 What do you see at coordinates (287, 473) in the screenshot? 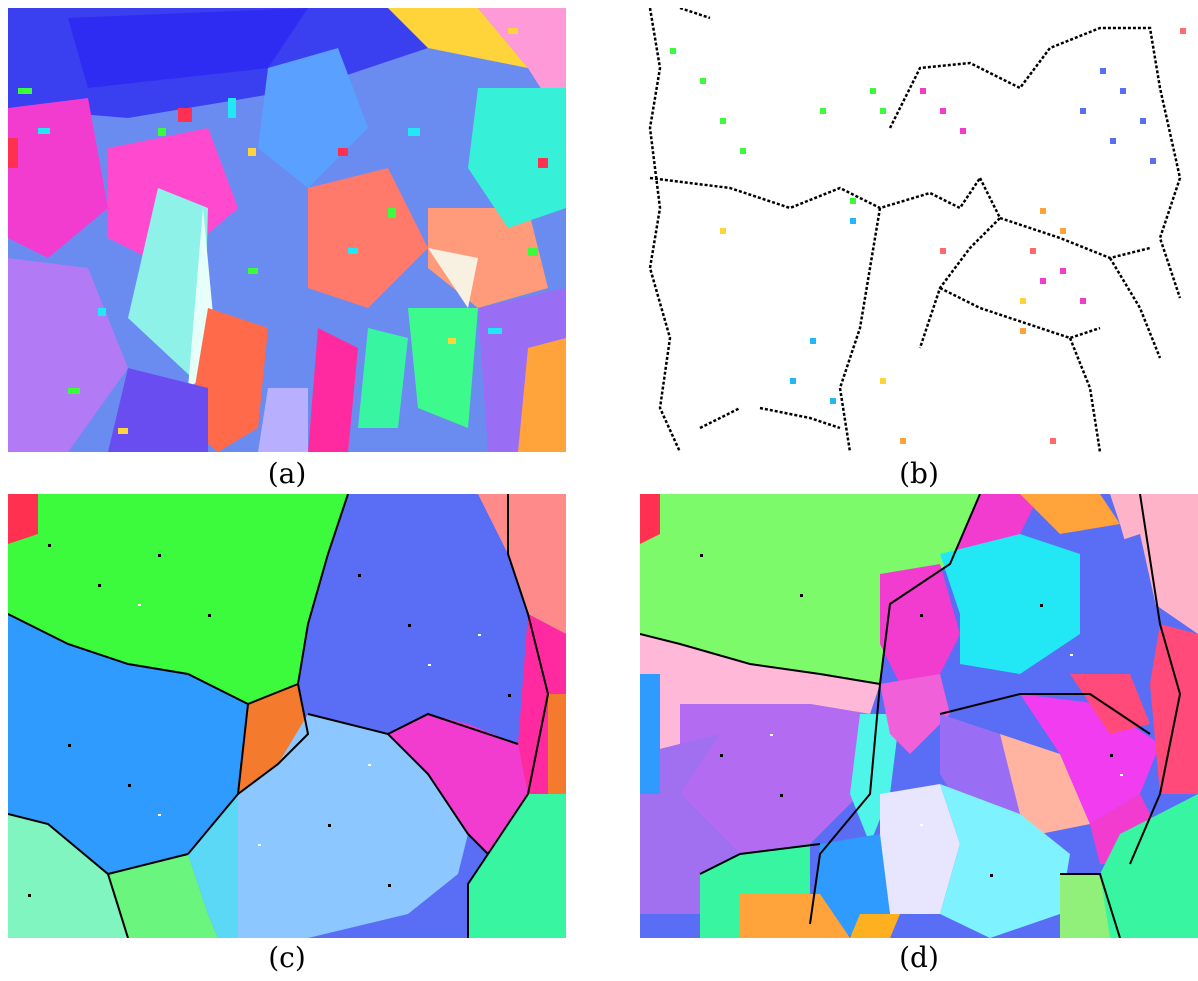
I see `caption-a: (a)` at bounding box center [287, 473].